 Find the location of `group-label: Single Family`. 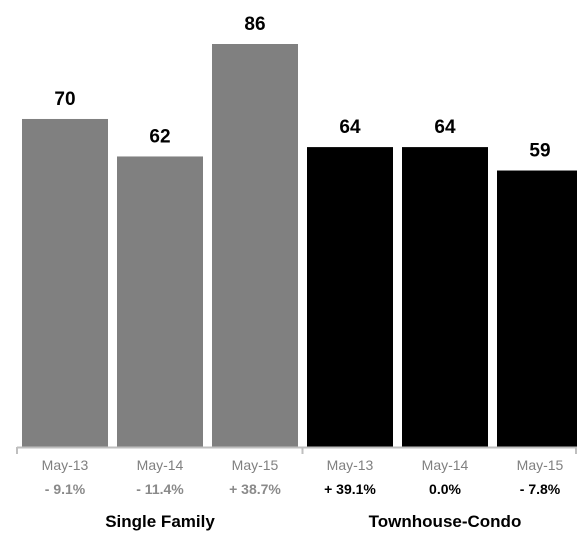

group-label: Single Family is located at coordinates (160, 521).